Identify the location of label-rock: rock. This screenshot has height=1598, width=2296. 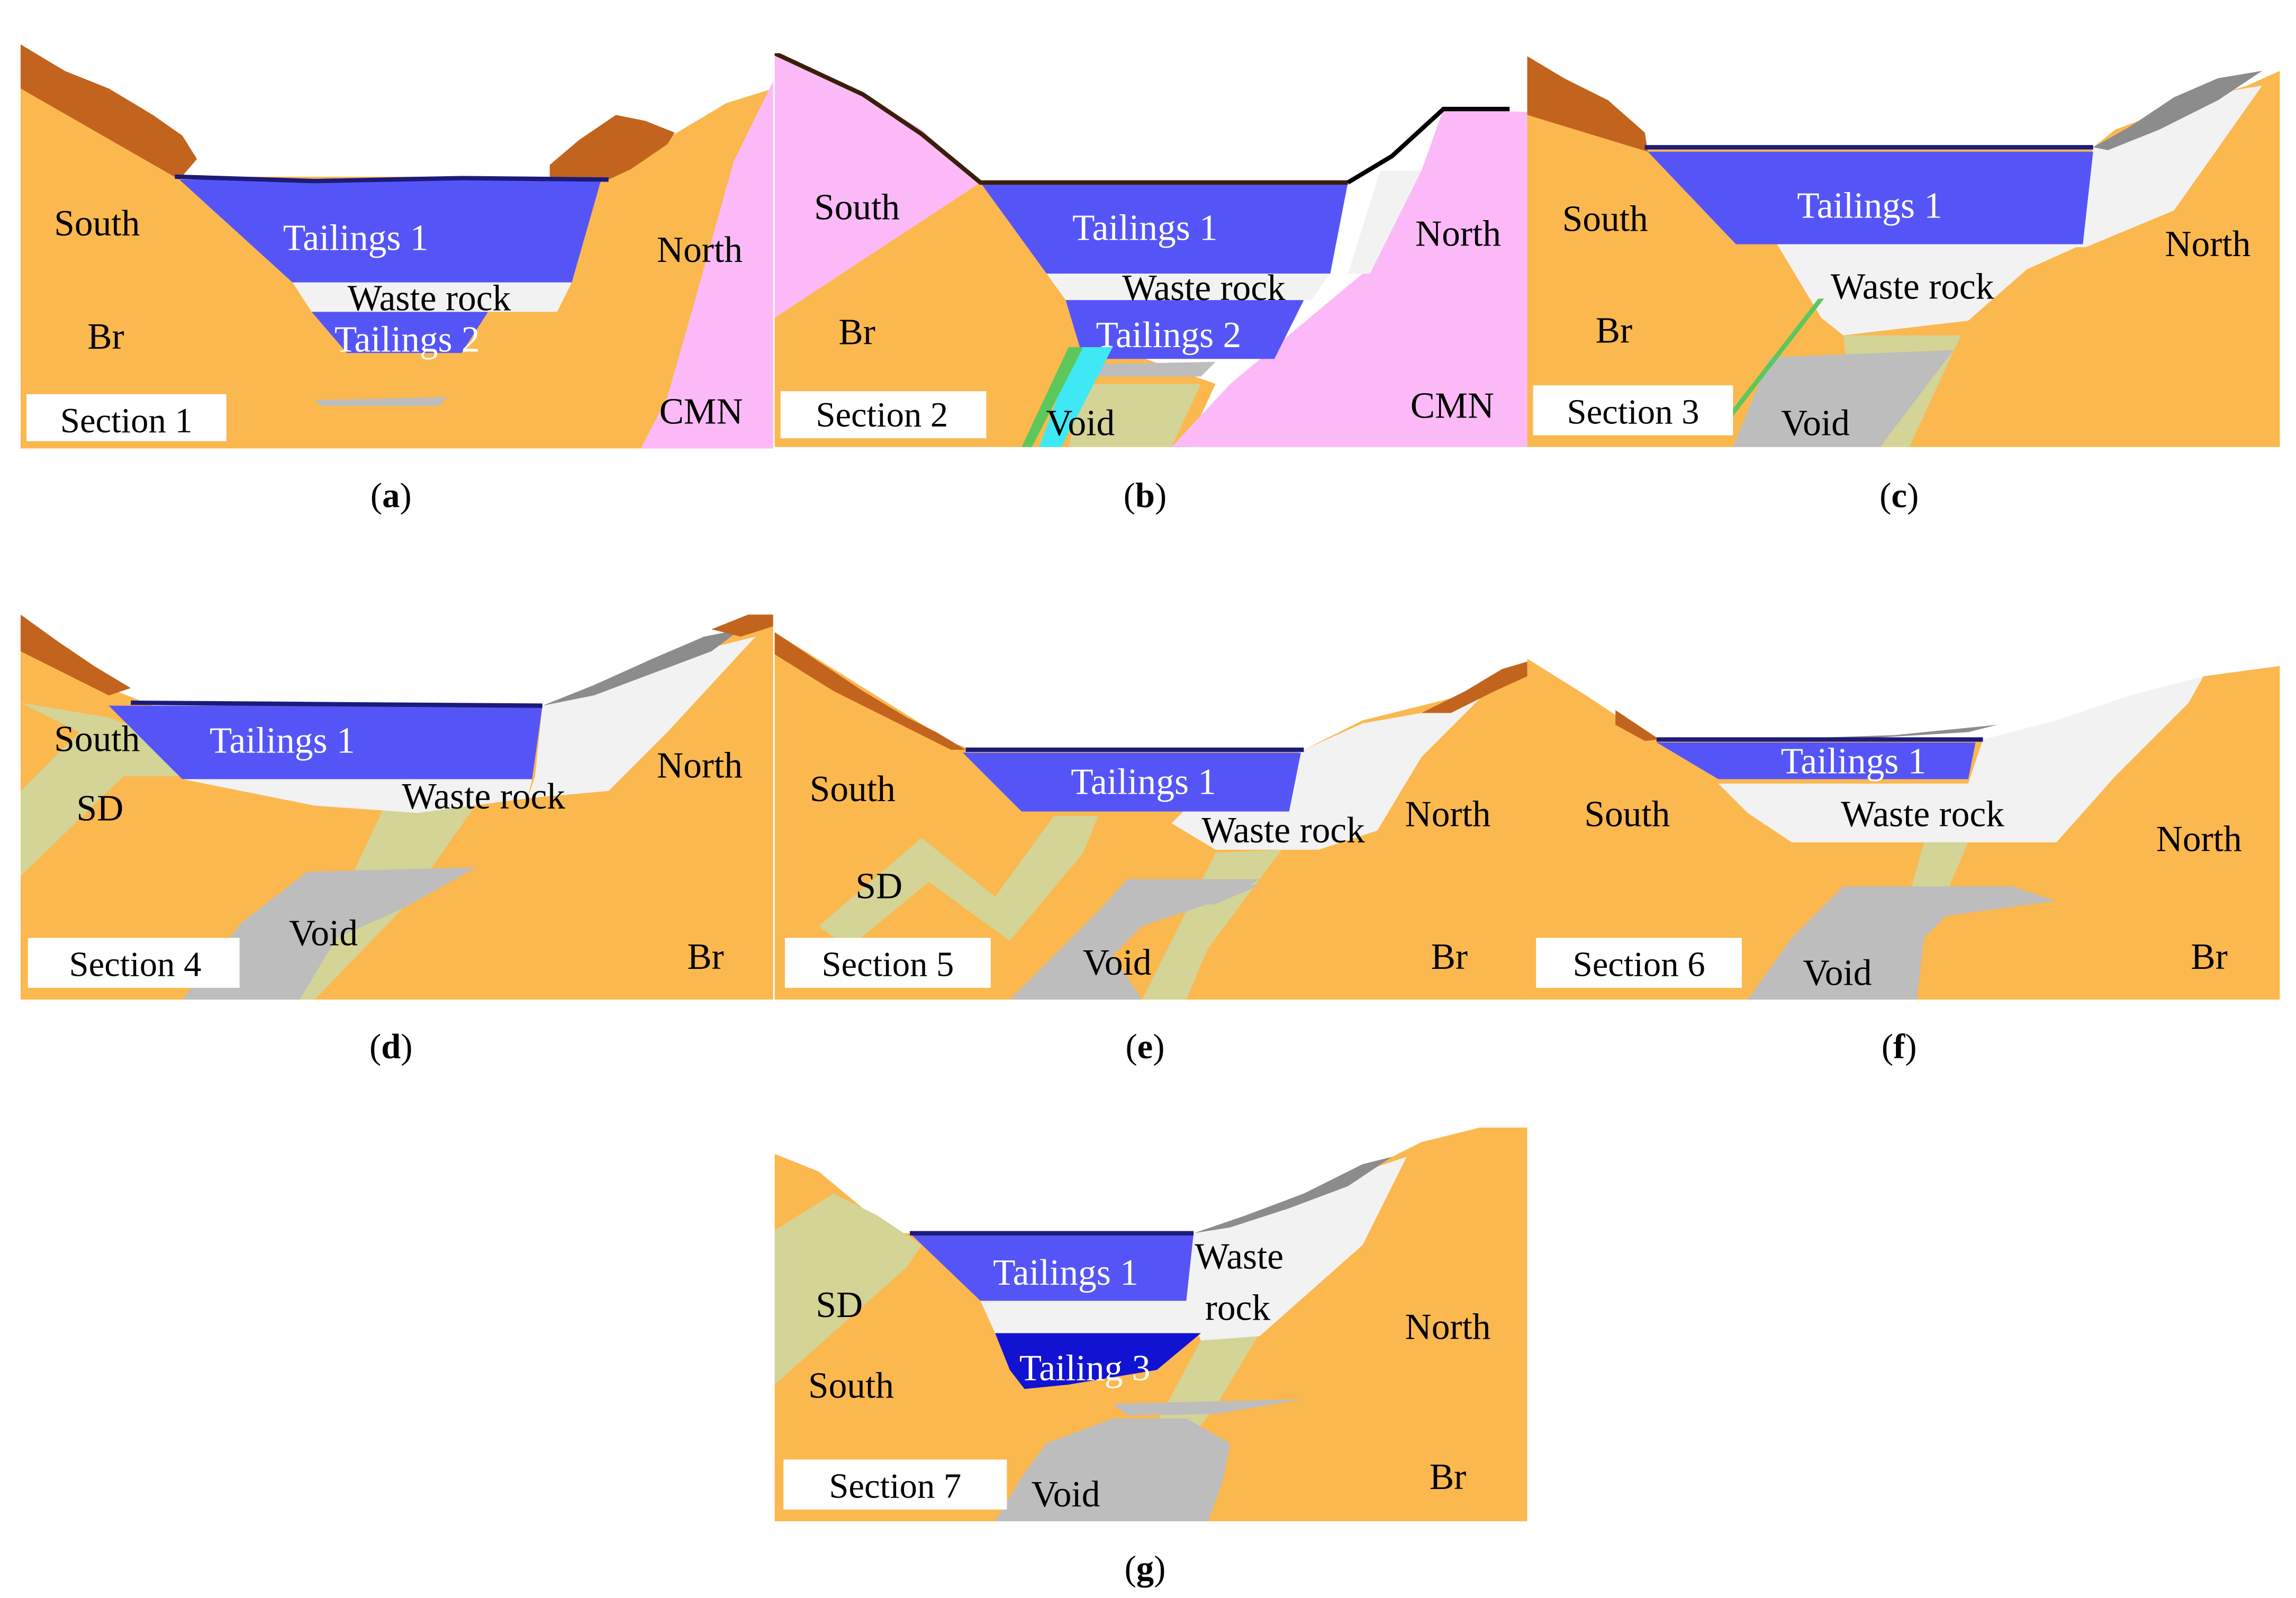
(1238, 1308).